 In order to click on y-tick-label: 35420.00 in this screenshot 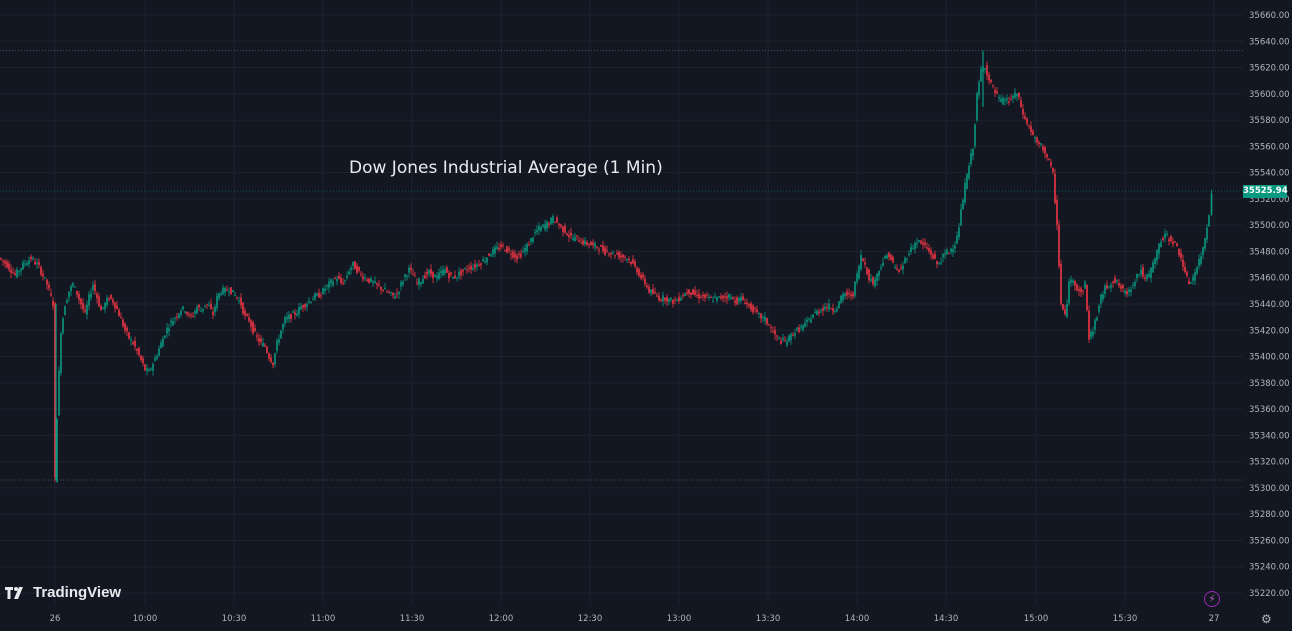, I will do `click(1269, 331)`.